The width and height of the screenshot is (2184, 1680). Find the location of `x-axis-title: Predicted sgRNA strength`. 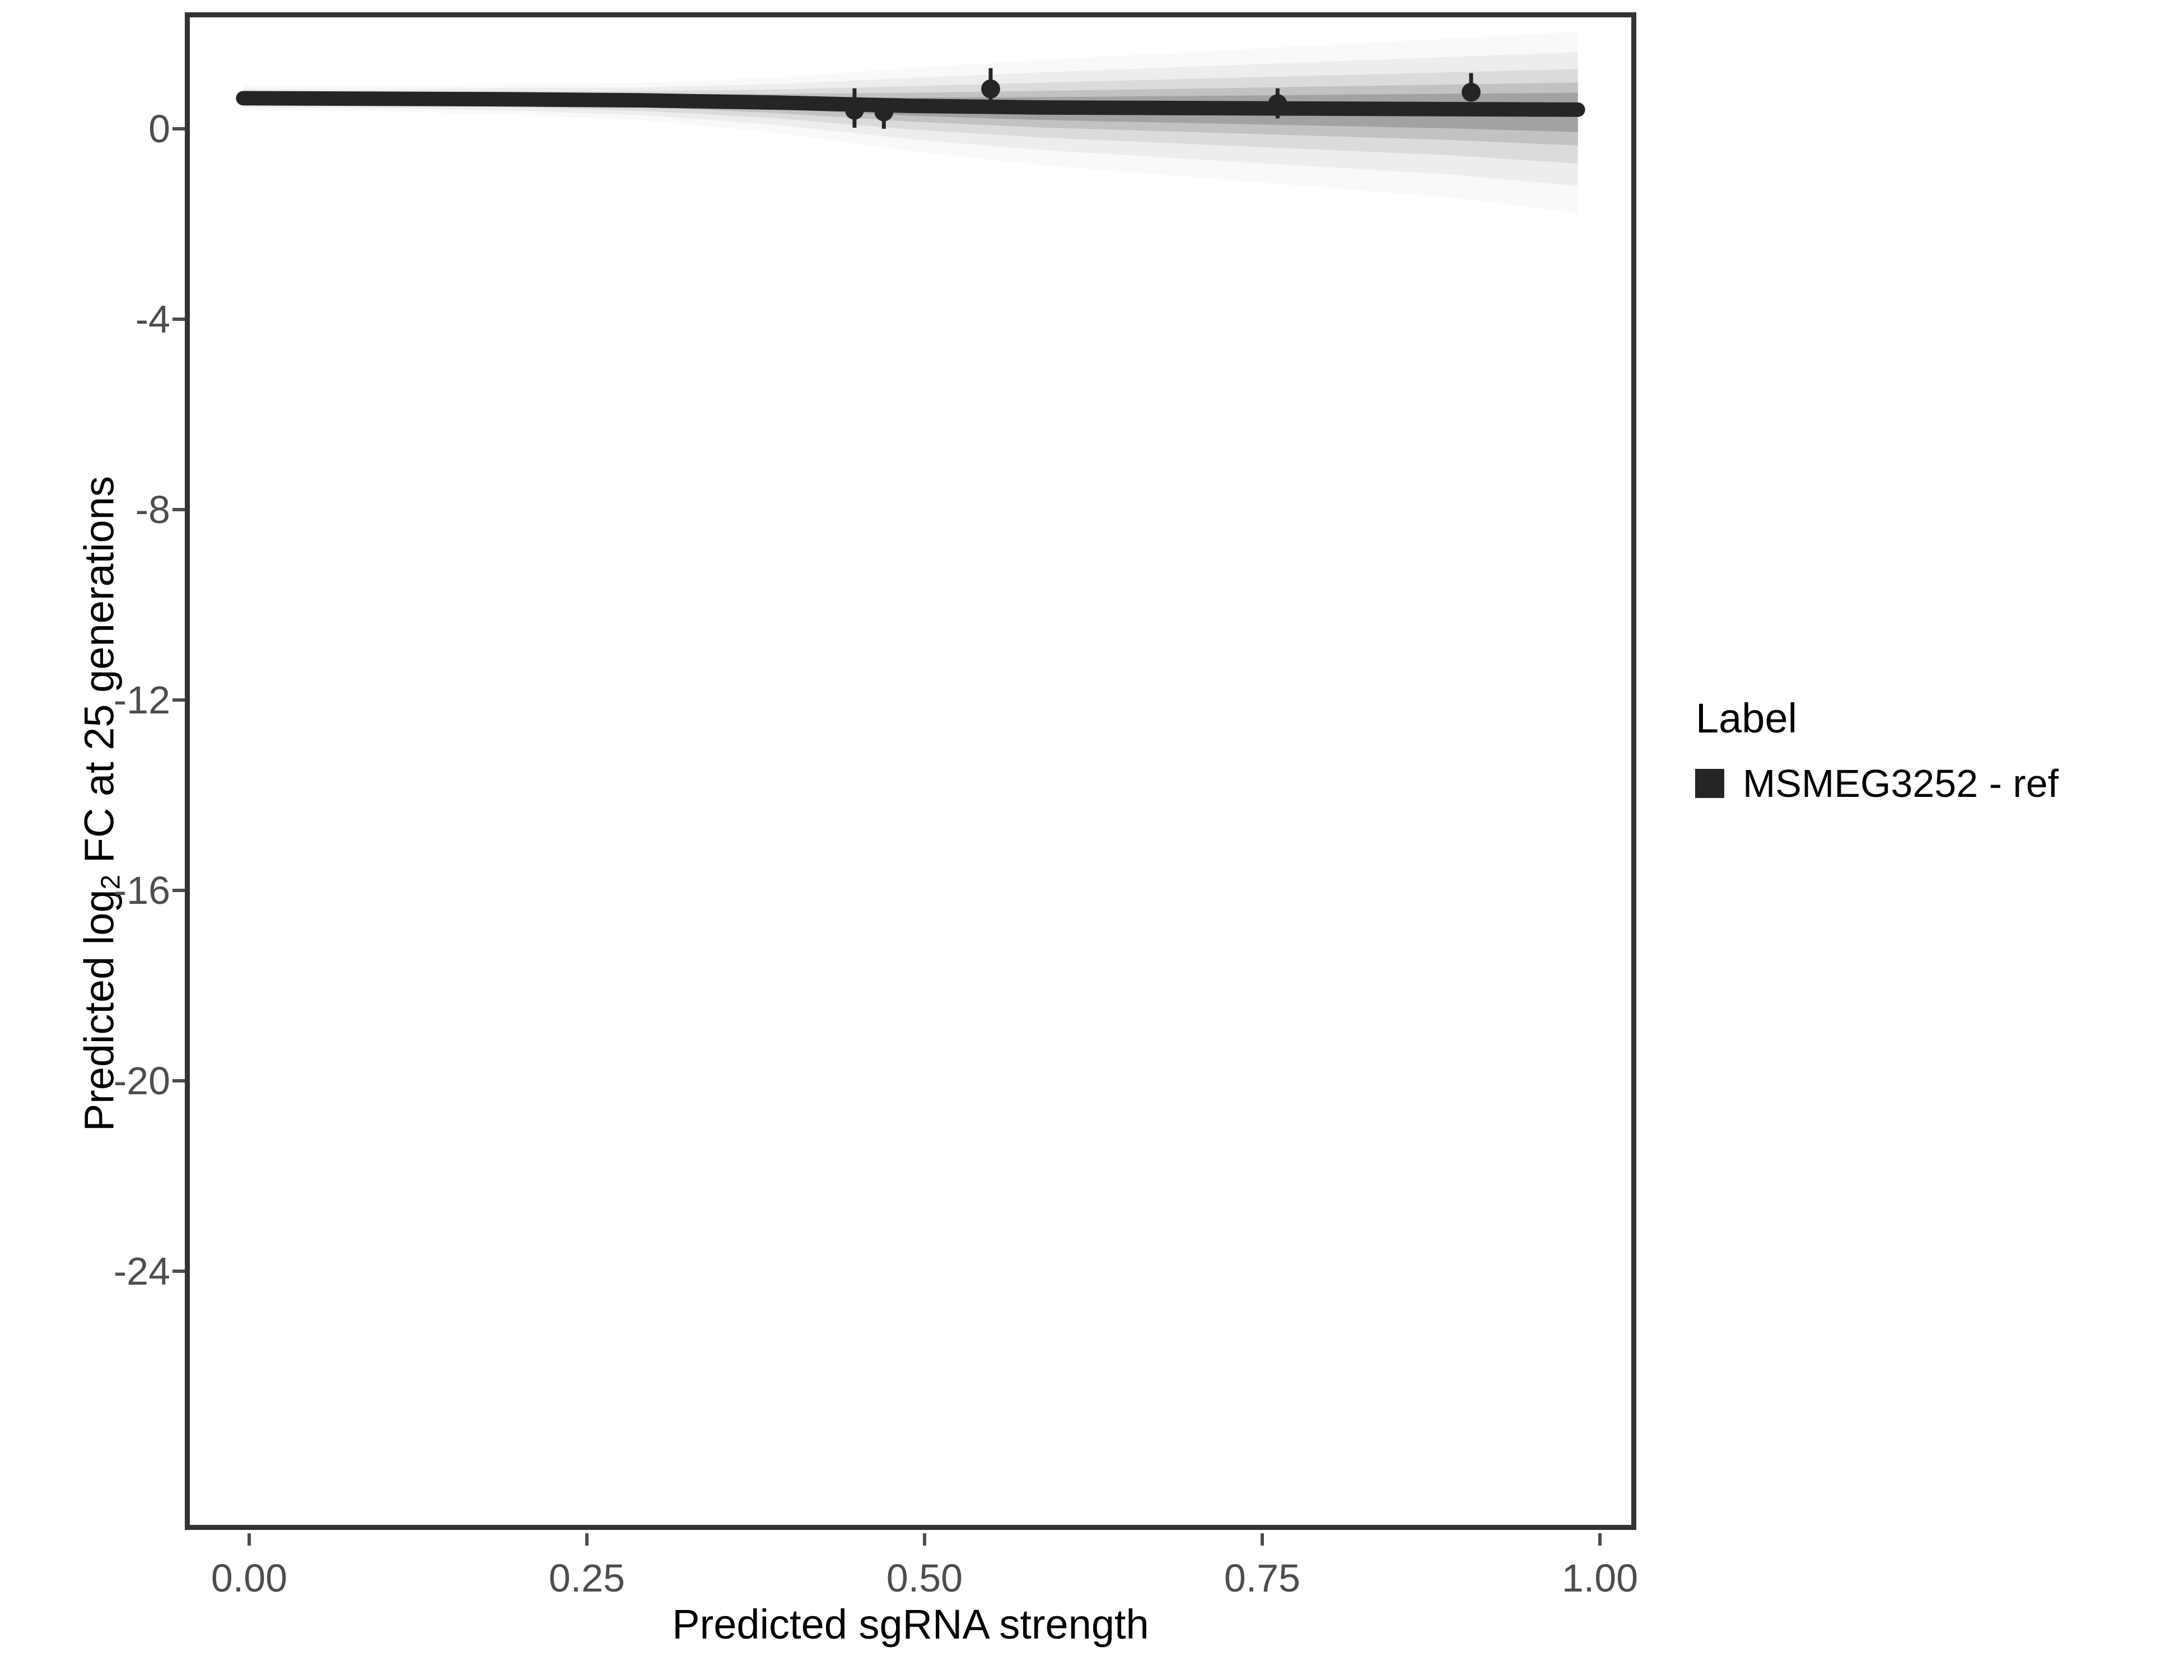

x-axis-title: Predicted sgRNA strength is located at coordinates (911, 1625).